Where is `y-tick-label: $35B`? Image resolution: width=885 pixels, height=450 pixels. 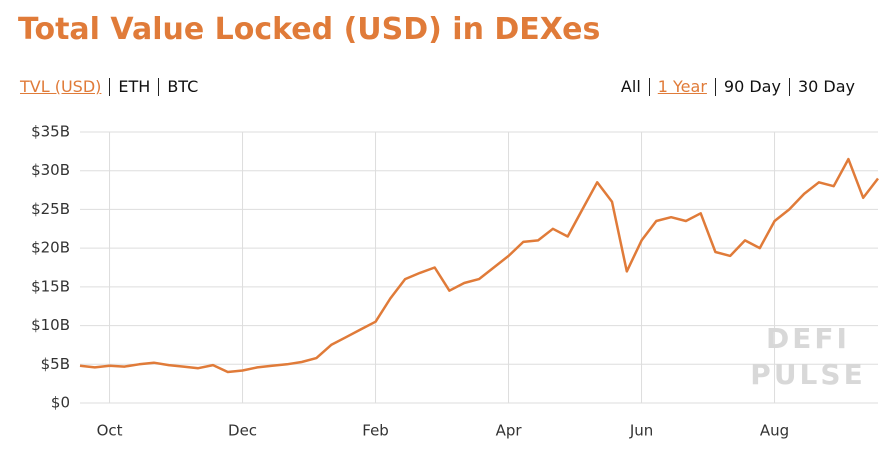
y-tick-label: $35B is located at coordinates (50, 132).